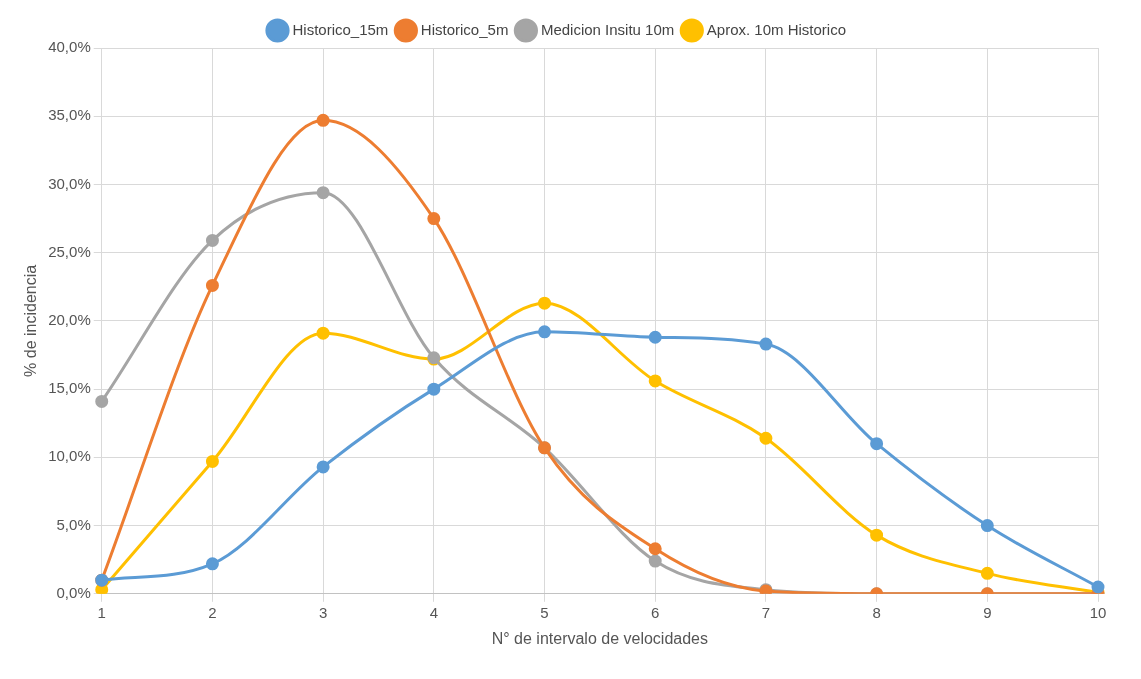  What do you see at coordinates (69, 183) in the screenshot?
I see `y-tick-label: 30,0%` at bounding box center [69, 183].